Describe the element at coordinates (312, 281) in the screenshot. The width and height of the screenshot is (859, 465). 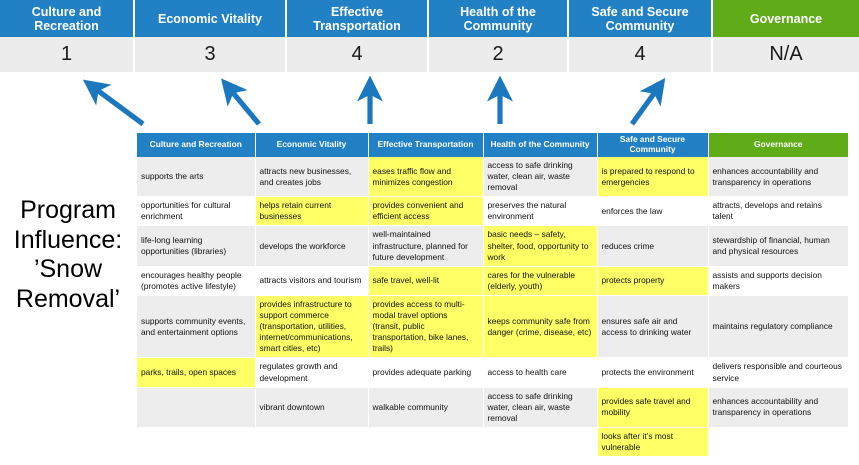
I see `matrix-cell: attracts visitors and tourism` at that location.